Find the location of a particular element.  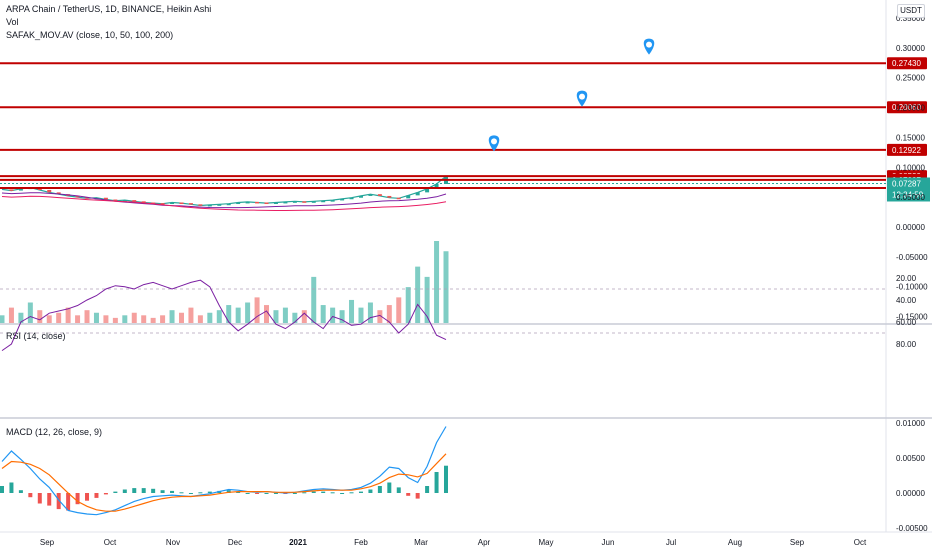

macd-axis-tick: 0.00500 is located at coordinates (910, 458).